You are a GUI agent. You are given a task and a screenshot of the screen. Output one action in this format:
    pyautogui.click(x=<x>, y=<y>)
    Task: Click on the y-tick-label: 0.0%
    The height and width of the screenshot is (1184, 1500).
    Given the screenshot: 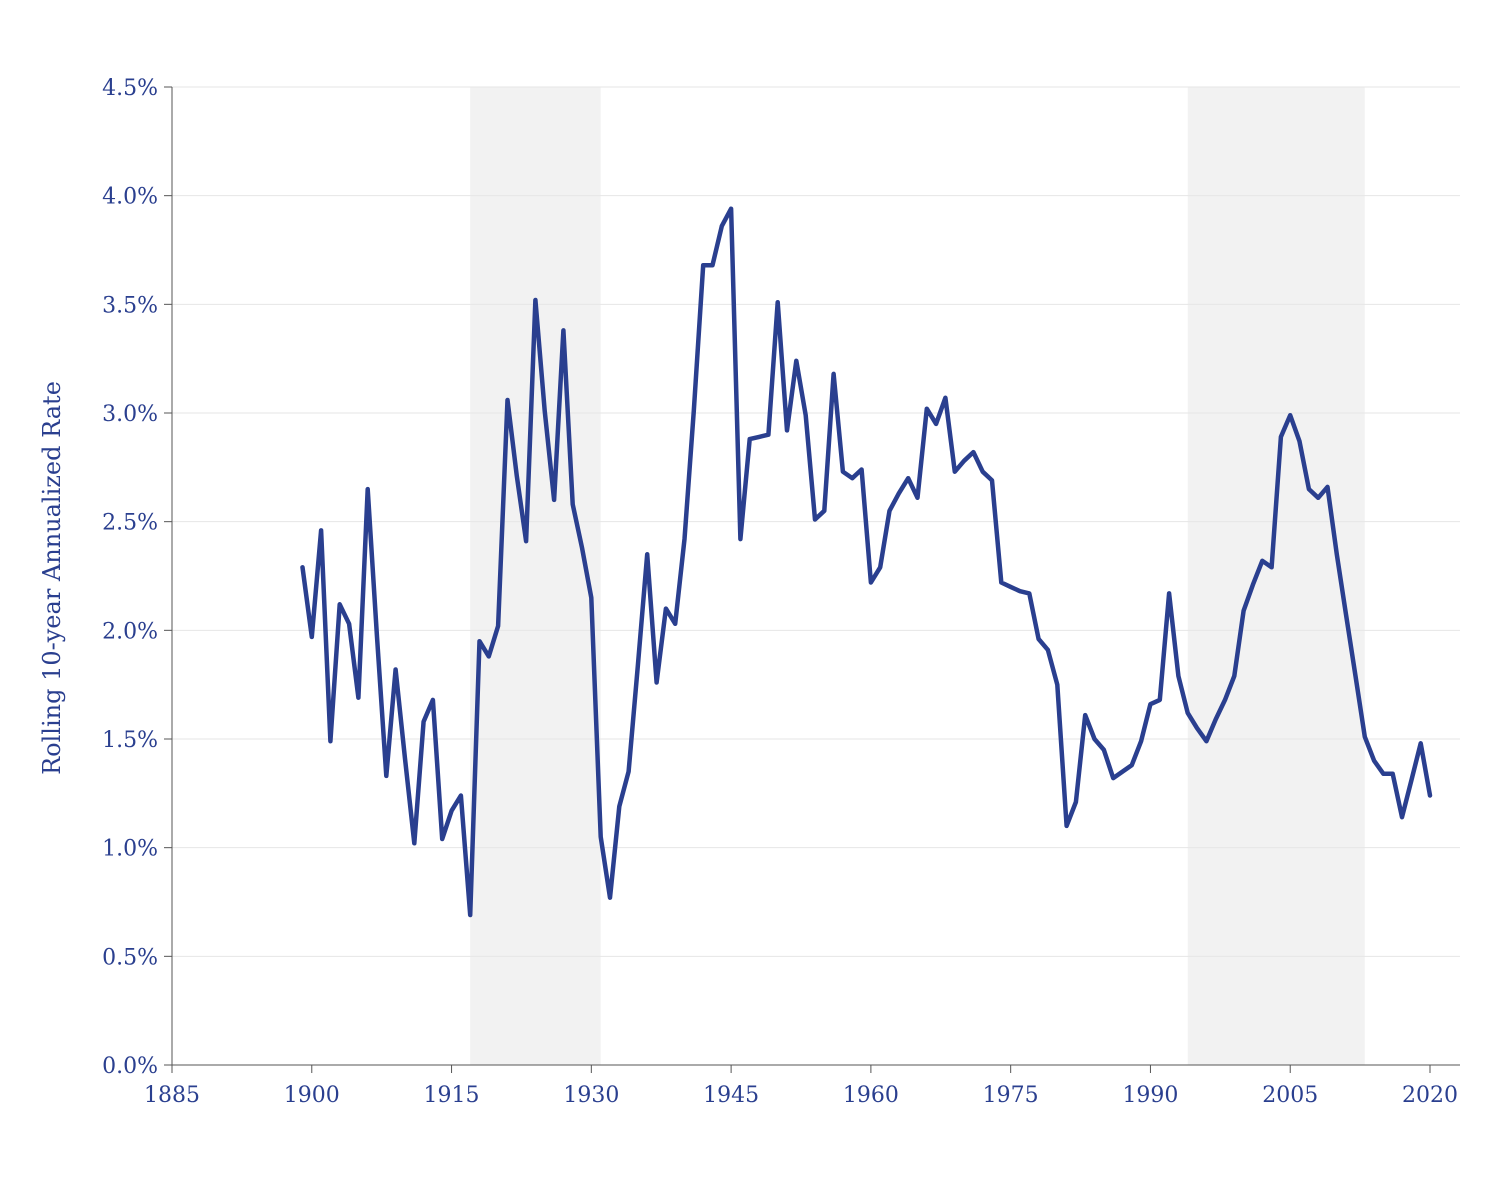 What is the action you would take?
    pyautogui.click(x=130, y=1066)
    